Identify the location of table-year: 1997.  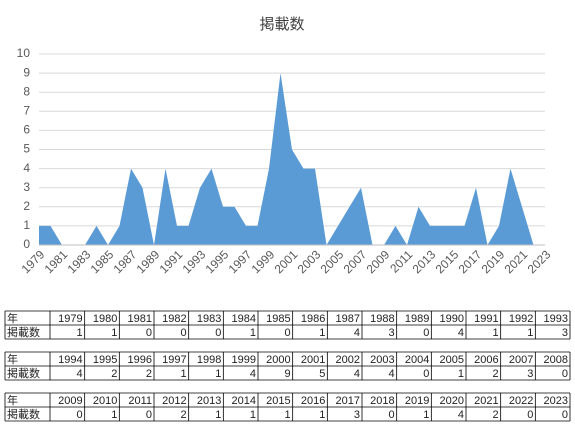
(174, 360).